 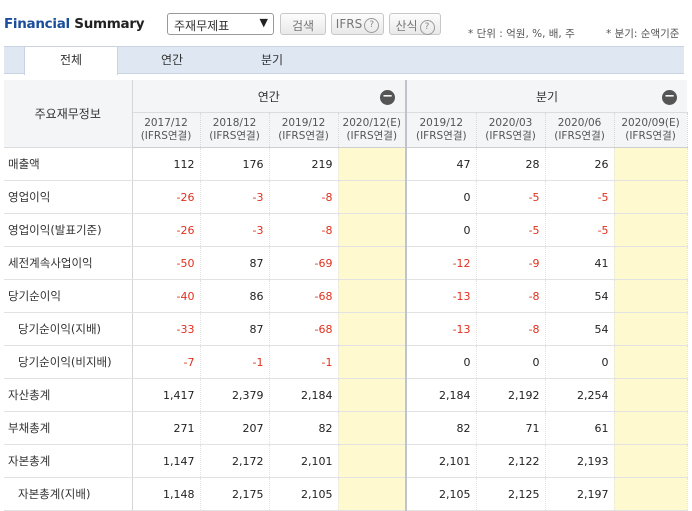 I want to click on period-header: 2018/12 (IFRS연결), so click(x=235, y=130).